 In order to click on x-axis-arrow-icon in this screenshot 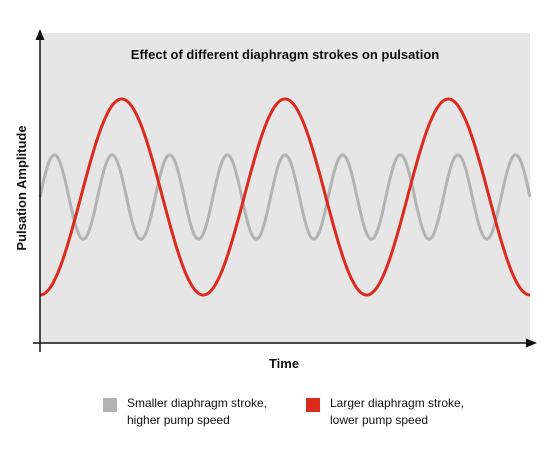, I will do `click(531, 343)`.